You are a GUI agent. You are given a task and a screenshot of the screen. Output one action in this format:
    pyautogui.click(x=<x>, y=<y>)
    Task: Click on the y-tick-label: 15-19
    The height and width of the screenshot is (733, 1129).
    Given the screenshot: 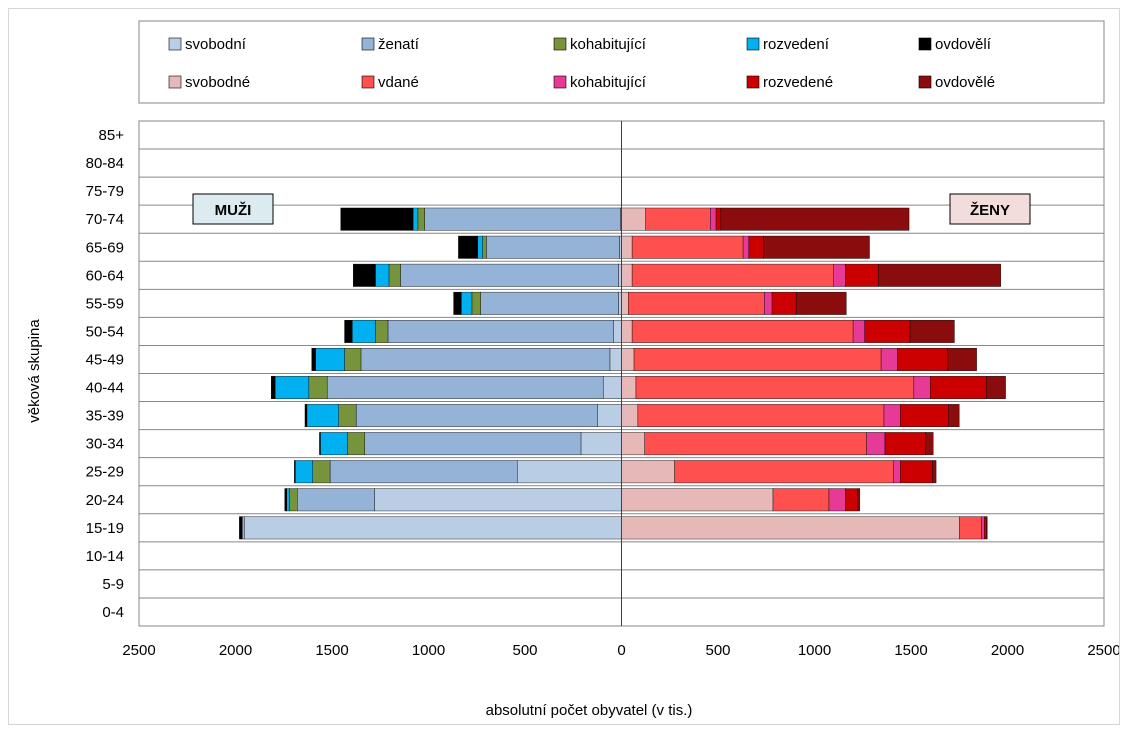 What is the action you would take?
    pyautogui.click(x=105, y=528)
    